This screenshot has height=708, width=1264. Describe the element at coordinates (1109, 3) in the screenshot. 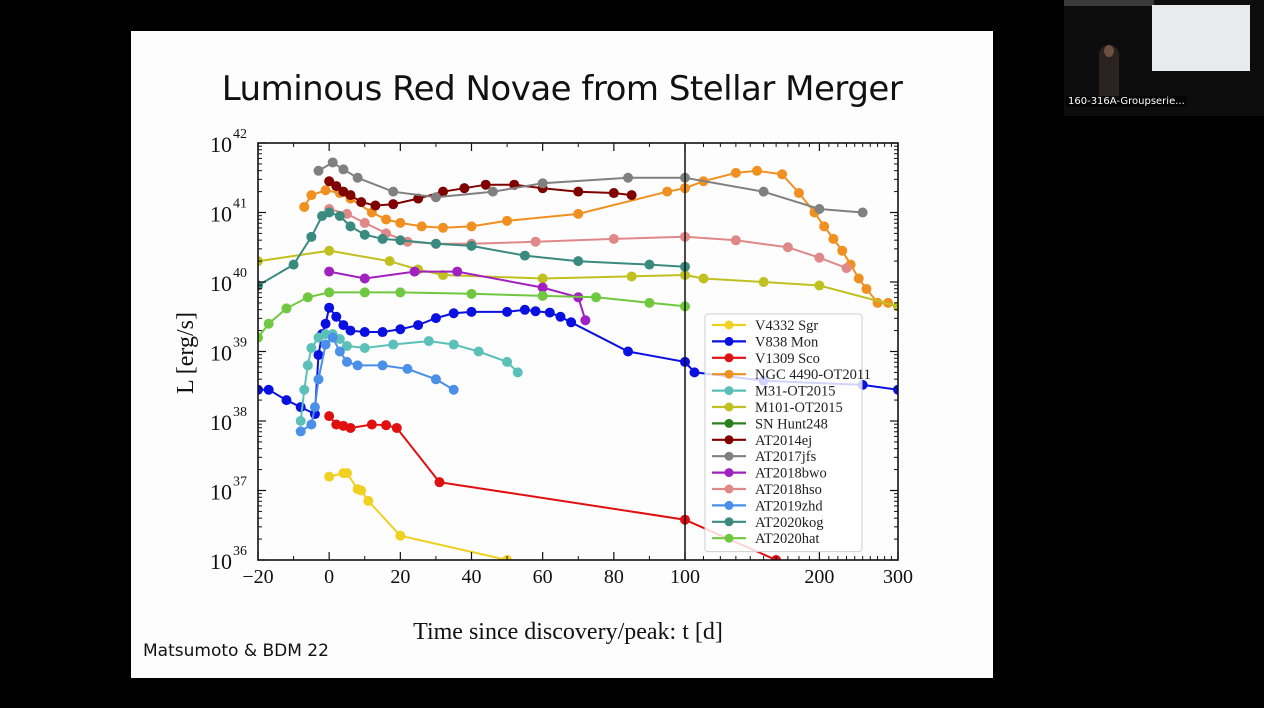

I see `thumb-ceiling` at that location.